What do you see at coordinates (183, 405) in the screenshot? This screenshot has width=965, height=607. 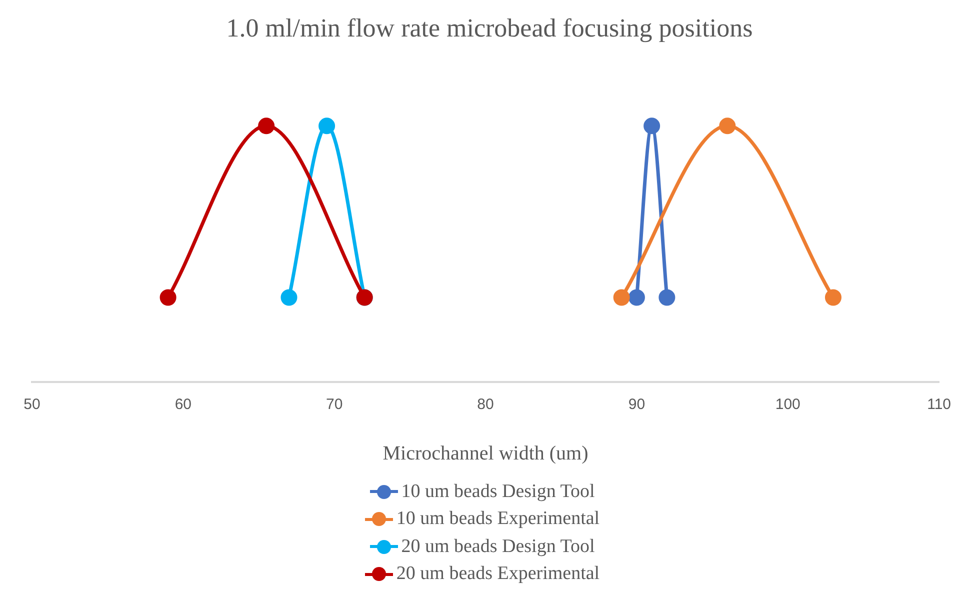 I see `x-tick-label: 60` at bounding box center [183, 405].